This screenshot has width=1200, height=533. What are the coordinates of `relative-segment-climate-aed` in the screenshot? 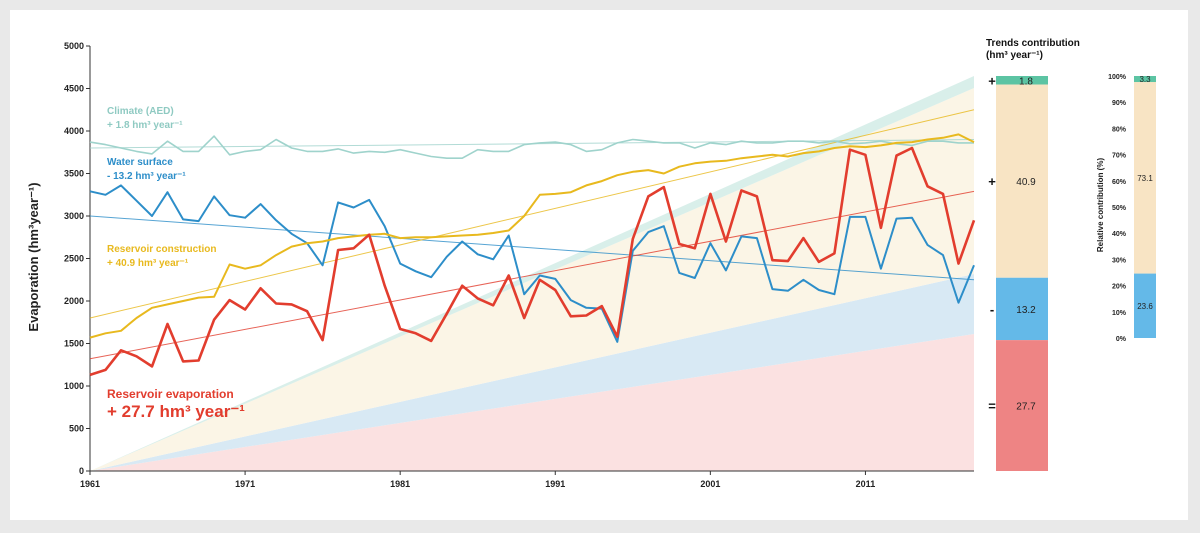 It's located at (1145, 79).